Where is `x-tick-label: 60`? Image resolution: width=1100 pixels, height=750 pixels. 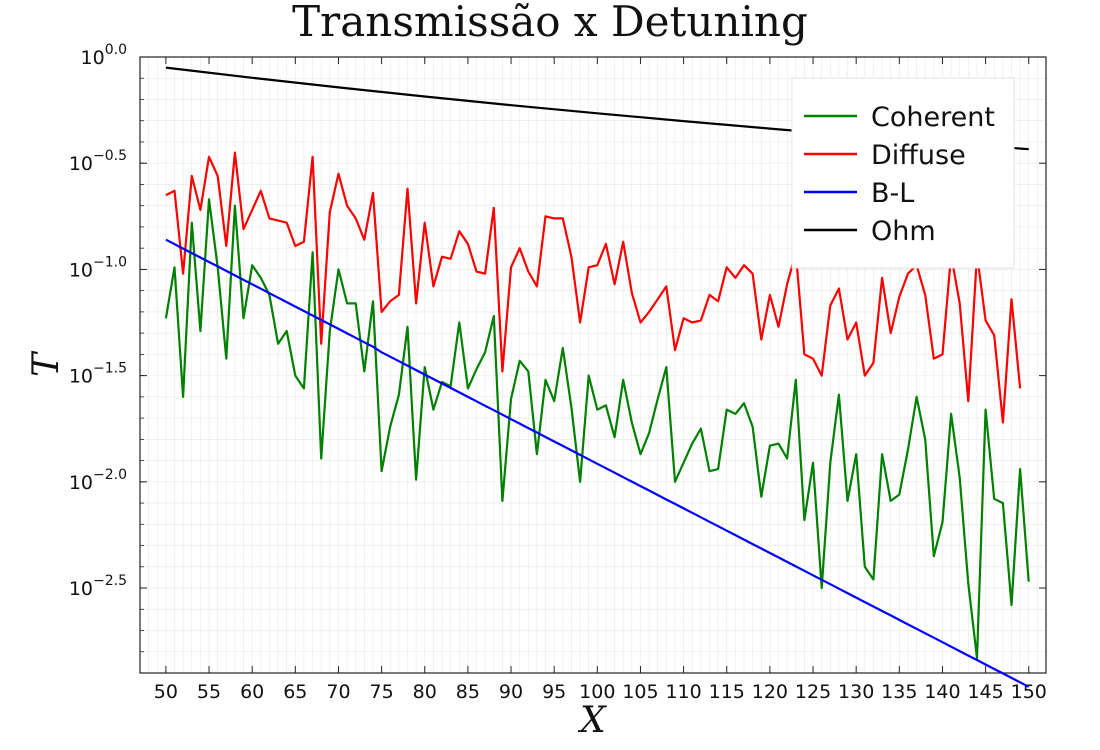 x-tick-label: 60 is located at coordinates (252, 692).